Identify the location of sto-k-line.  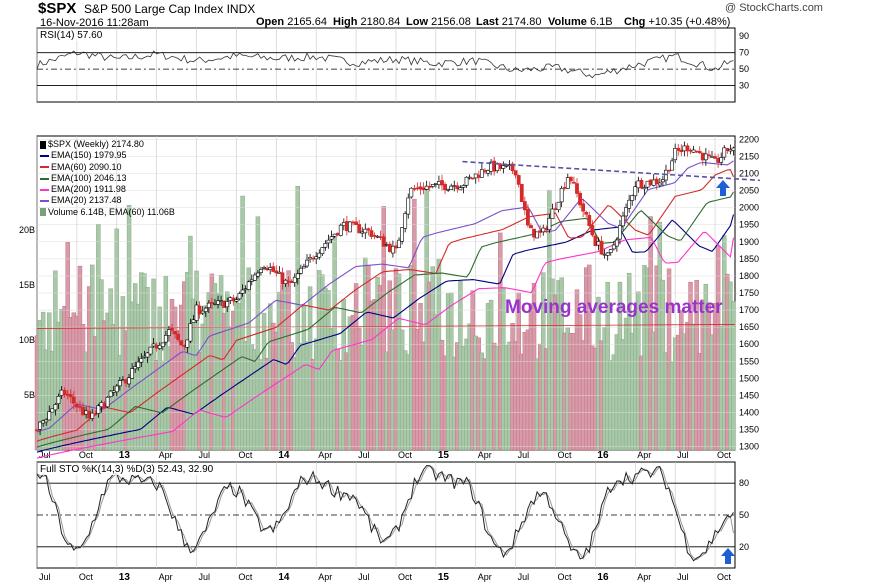
(385, 513).